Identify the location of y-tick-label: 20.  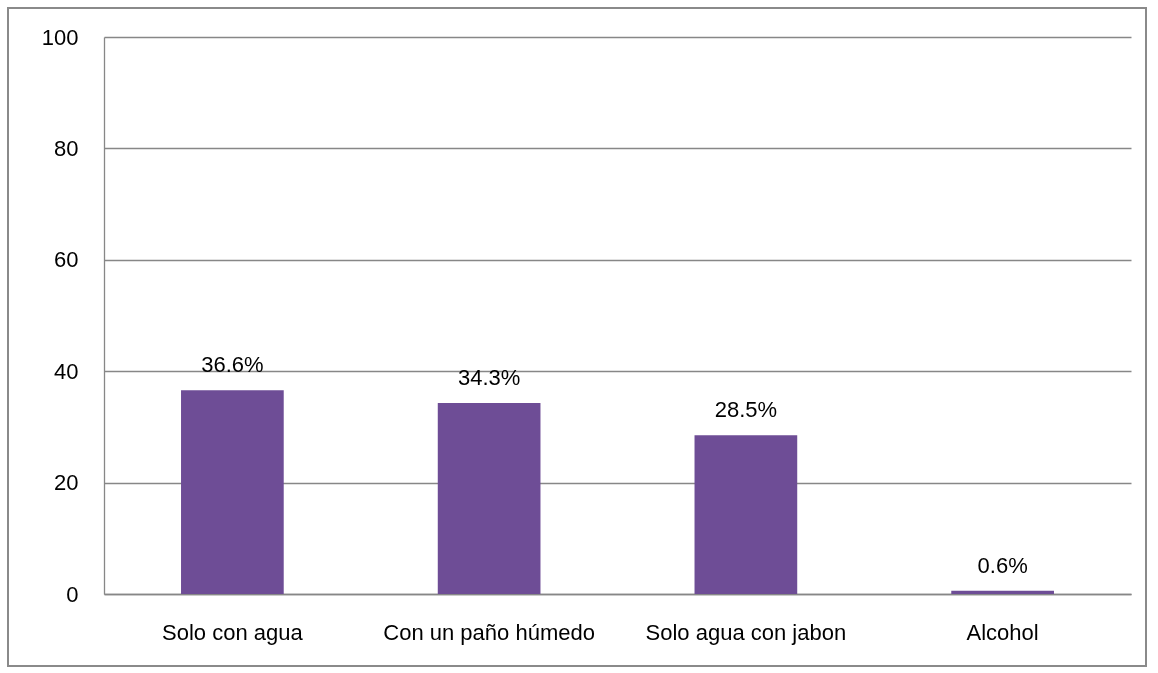
(66, 483).